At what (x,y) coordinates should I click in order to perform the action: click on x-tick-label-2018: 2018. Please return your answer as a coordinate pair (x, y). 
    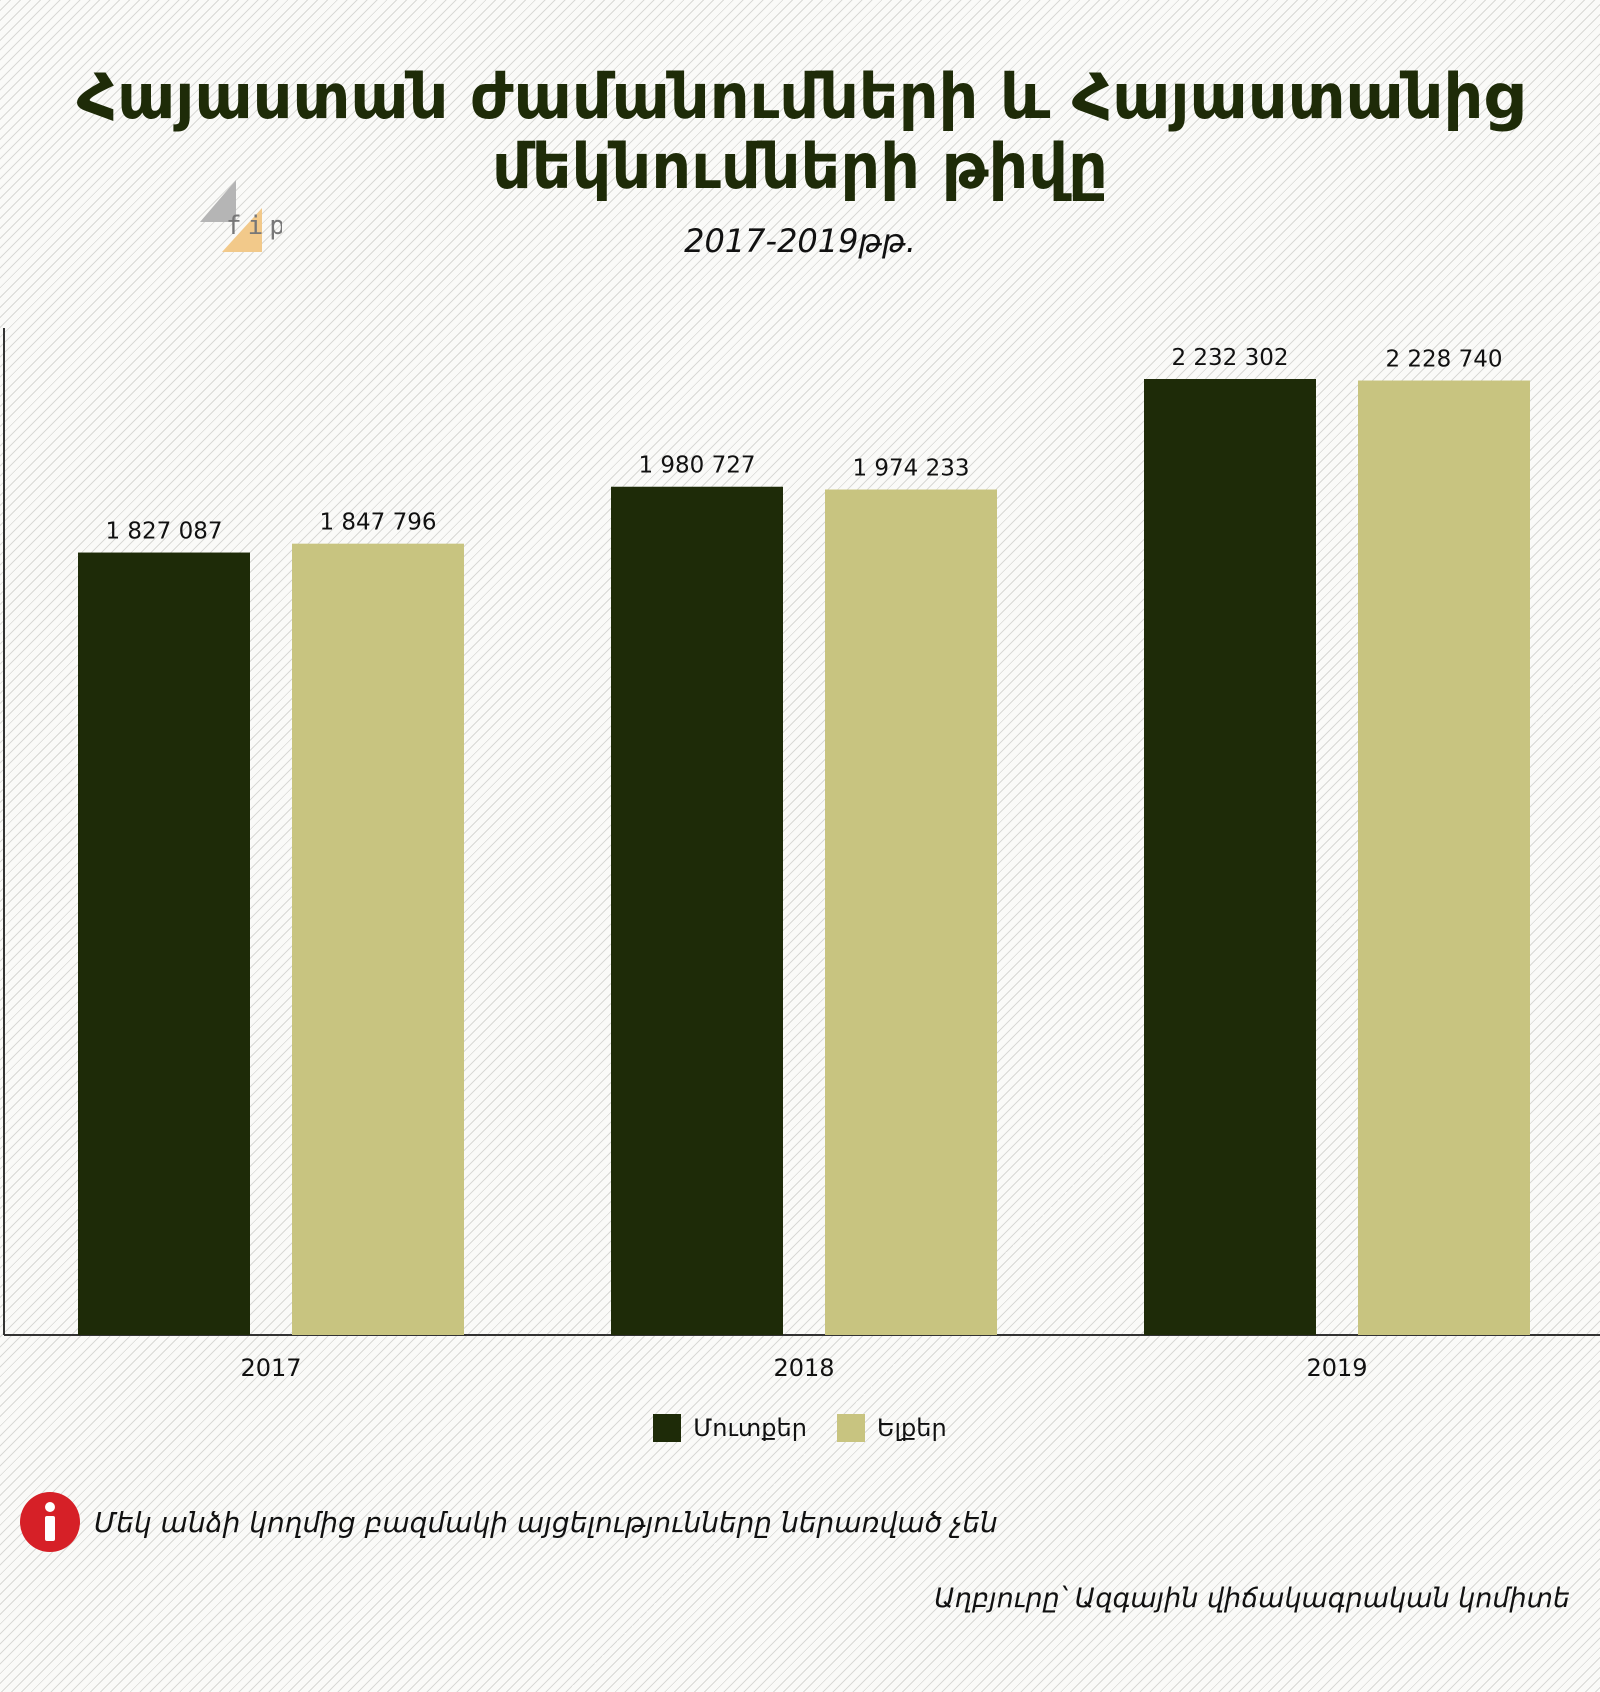
    Looking at the image, I should click on (803, 1367).